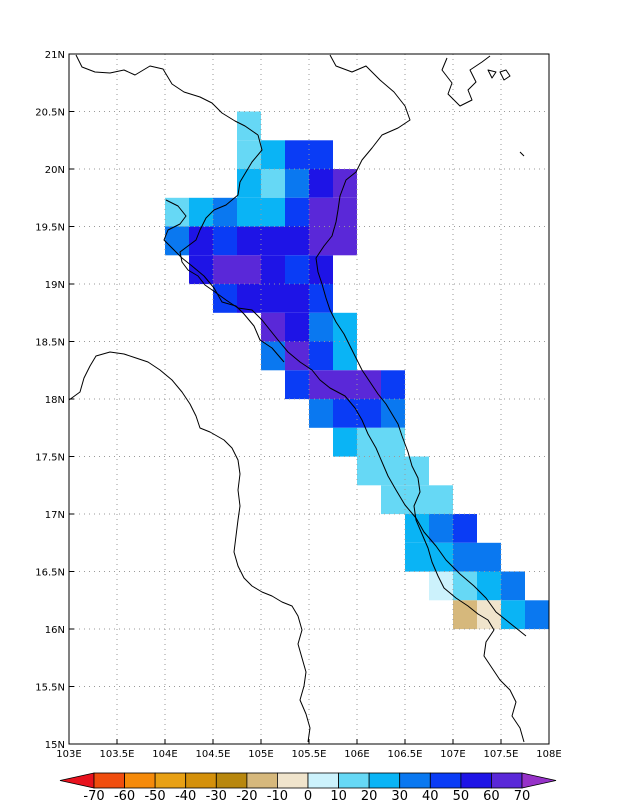  Describe the element at coordinates (55, 630) in the screenshot. I see `lat-tick-label: 16N` at that location.